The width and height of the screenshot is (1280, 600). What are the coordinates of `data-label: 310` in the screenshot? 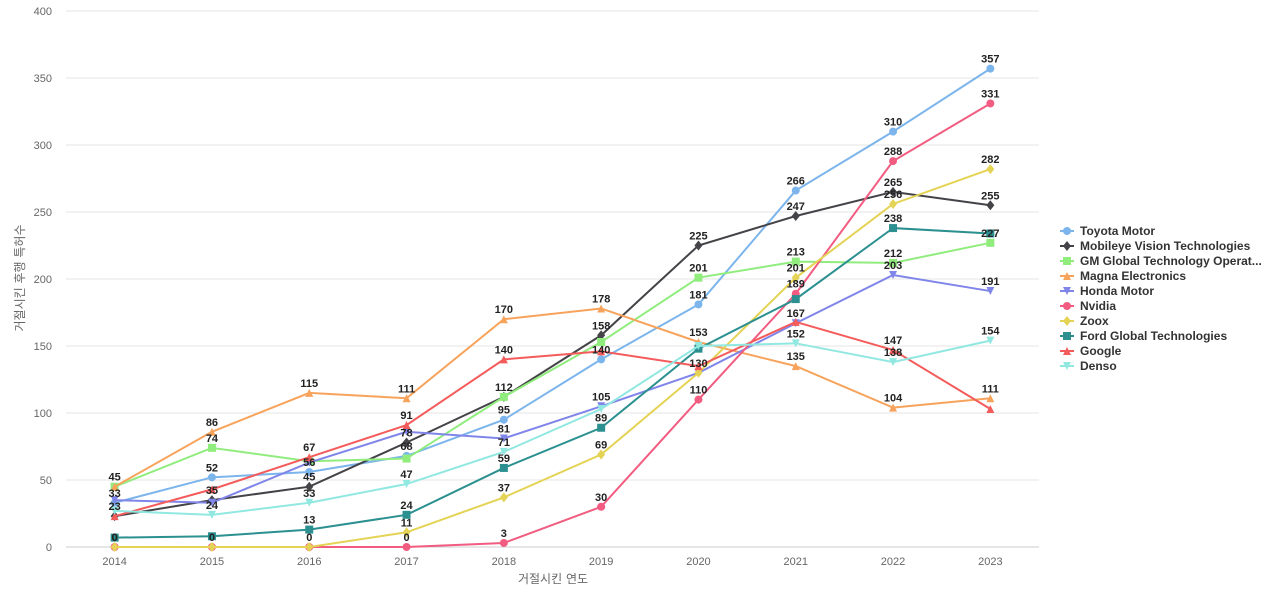 It's located at (893, 123).